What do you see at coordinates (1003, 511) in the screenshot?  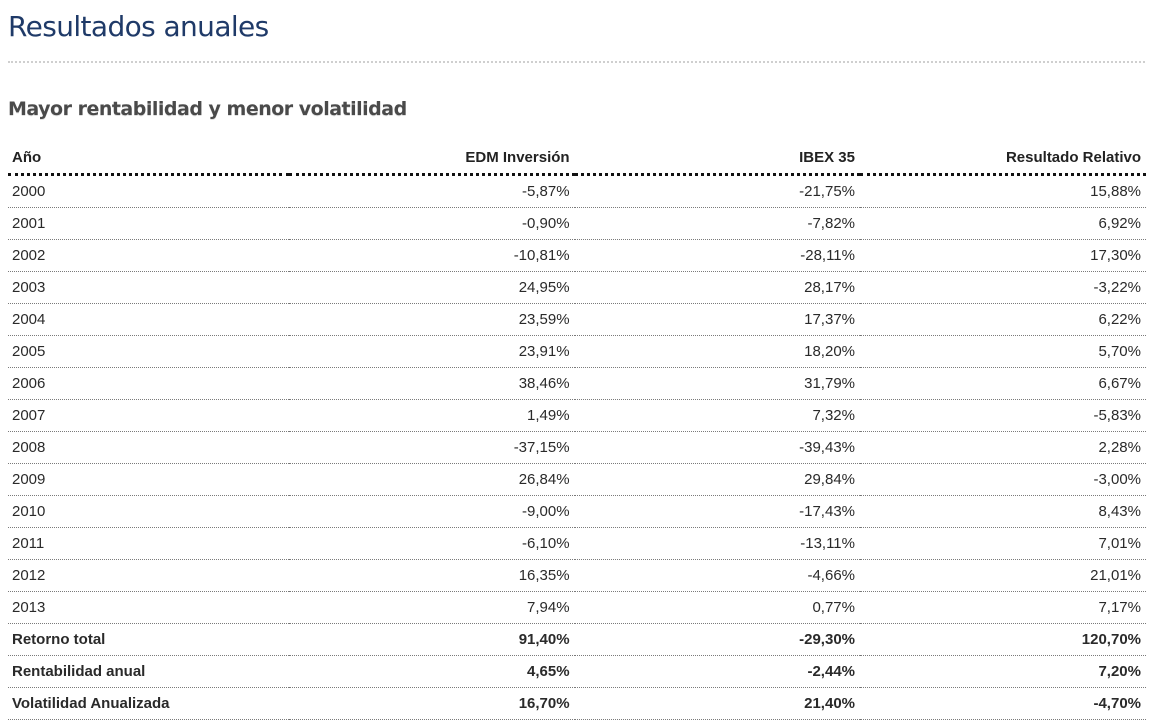 I see `cell-relative: 8,43%` at bounding box center [1003, 511].